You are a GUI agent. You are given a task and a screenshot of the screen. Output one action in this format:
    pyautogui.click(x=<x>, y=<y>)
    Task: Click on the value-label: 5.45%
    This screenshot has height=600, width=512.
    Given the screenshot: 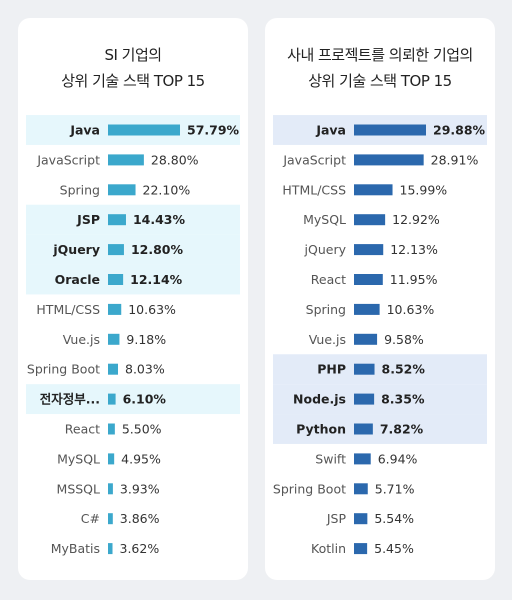 What is the action you would take?
    pyautogui.click(x=394, y=548)
    